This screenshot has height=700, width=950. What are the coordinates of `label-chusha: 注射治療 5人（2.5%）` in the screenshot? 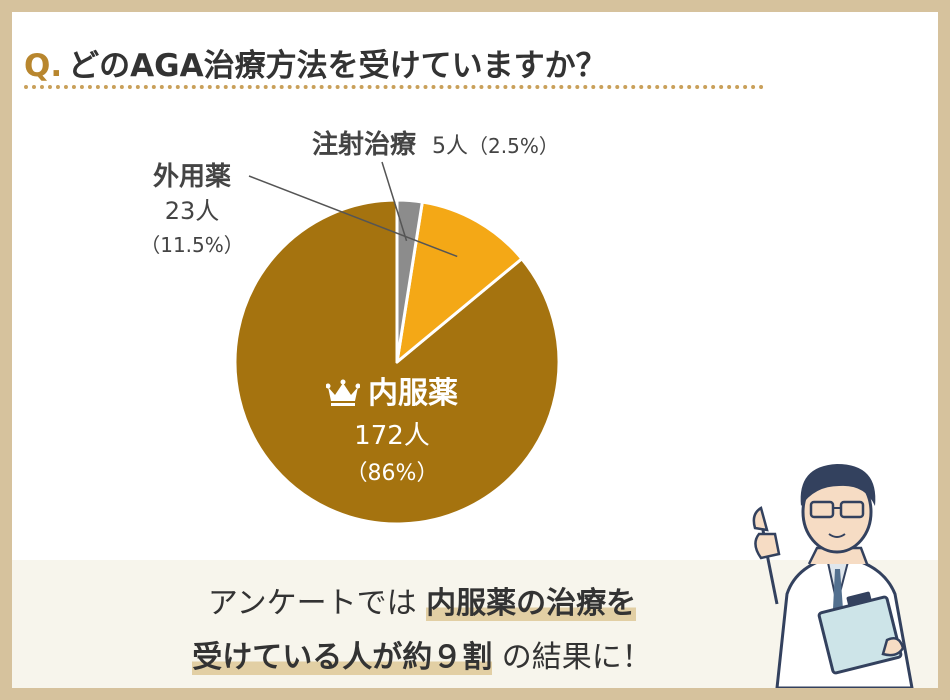 It's located at (435, 142).